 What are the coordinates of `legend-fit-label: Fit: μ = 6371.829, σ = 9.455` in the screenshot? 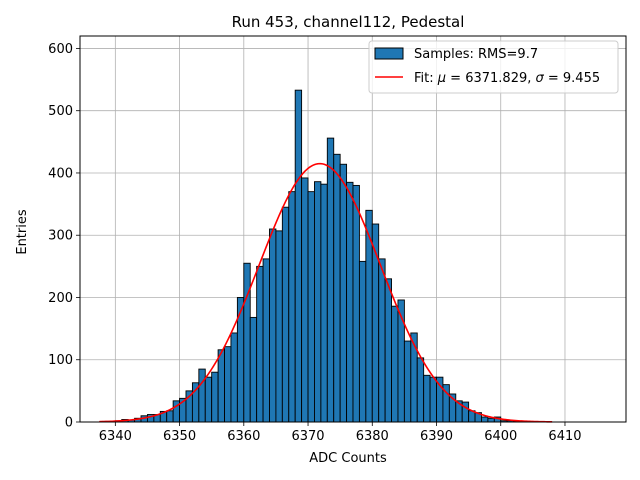 It's located at (507, 78).